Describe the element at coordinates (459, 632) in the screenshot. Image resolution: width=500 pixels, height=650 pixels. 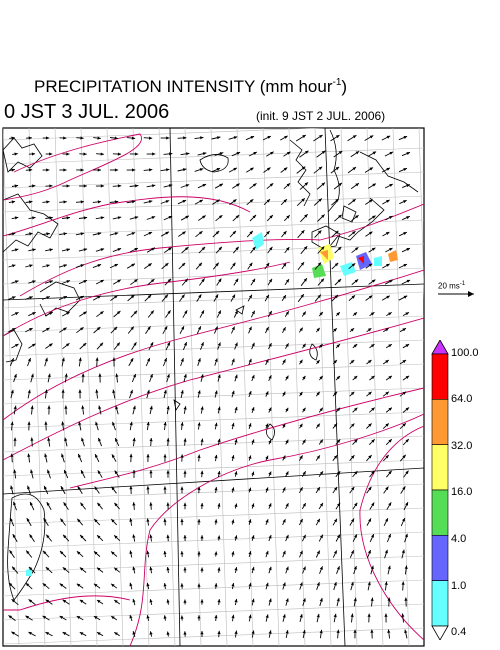
I see `colorbar-tick-0-4: 0.4` at that location.